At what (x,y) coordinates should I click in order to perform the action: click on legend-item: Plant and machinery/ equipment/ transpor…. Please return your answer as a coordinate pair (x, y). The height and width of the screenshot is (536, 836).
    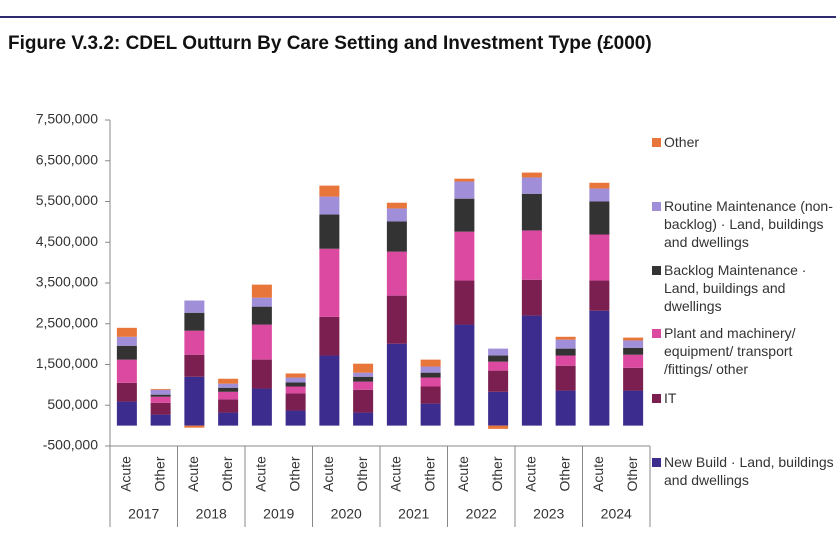
    Looking at the image, I should click on (744, 351).